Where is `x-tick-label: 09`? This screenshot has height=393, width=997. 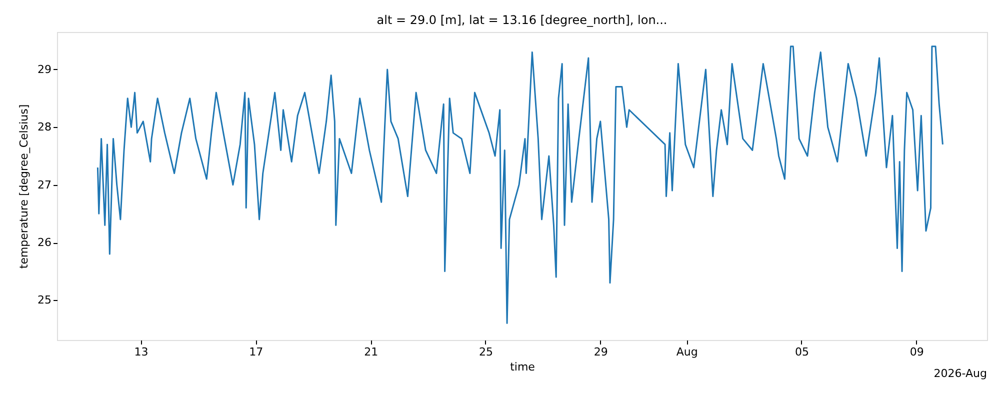
x-tick-label: 09 is located at coordinates (917, 352).